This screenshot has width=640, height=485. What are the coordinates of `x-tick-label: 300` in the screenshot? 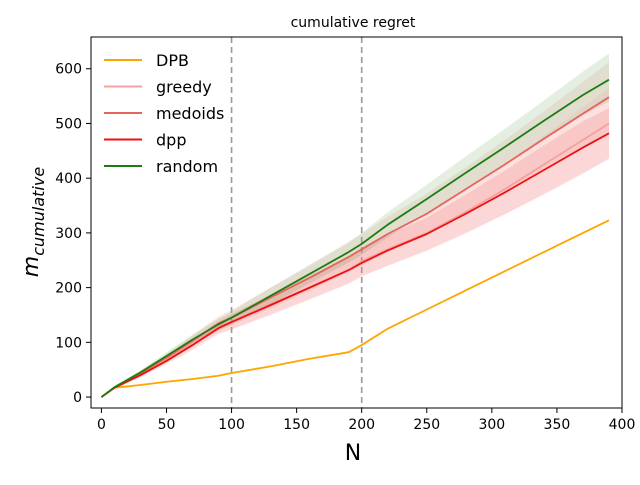 It's located at (491, 425).